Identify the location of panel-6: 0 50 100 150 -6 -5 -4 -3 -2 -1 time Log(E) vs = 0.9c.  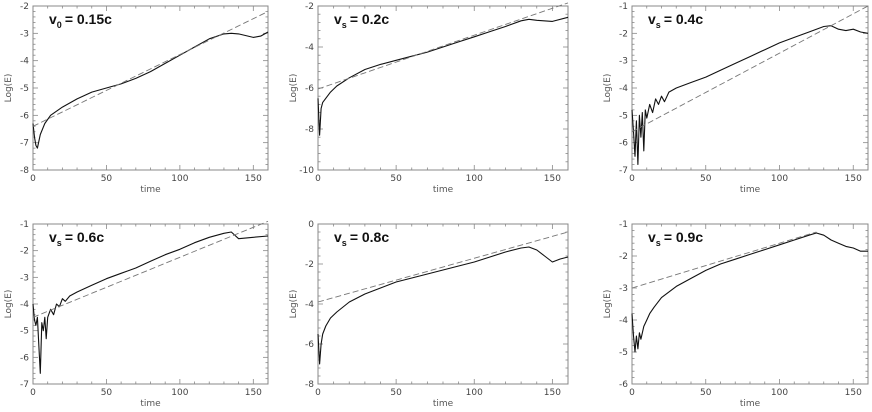
(736, 314).